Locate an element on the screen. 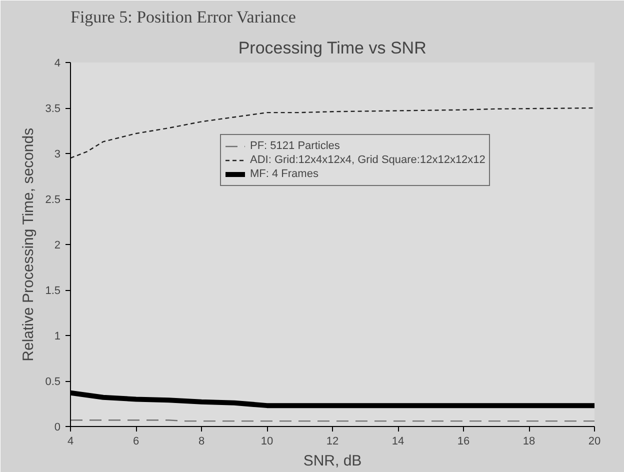  legend-label: ADI: Grid:12x4x12x4, Grid Square:12x12x12x12 is located at coordinates (368, 160).